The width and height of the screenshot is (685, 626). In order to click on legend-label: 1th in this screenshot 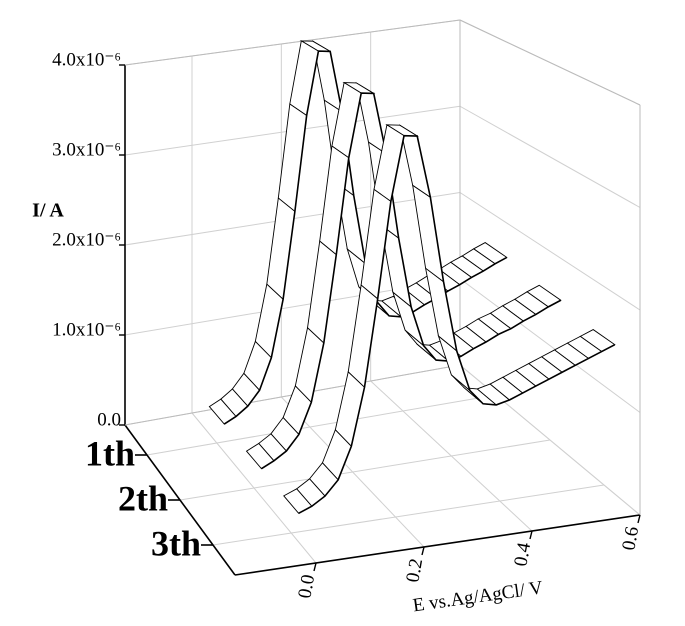, I will do `click(110, 453)`.